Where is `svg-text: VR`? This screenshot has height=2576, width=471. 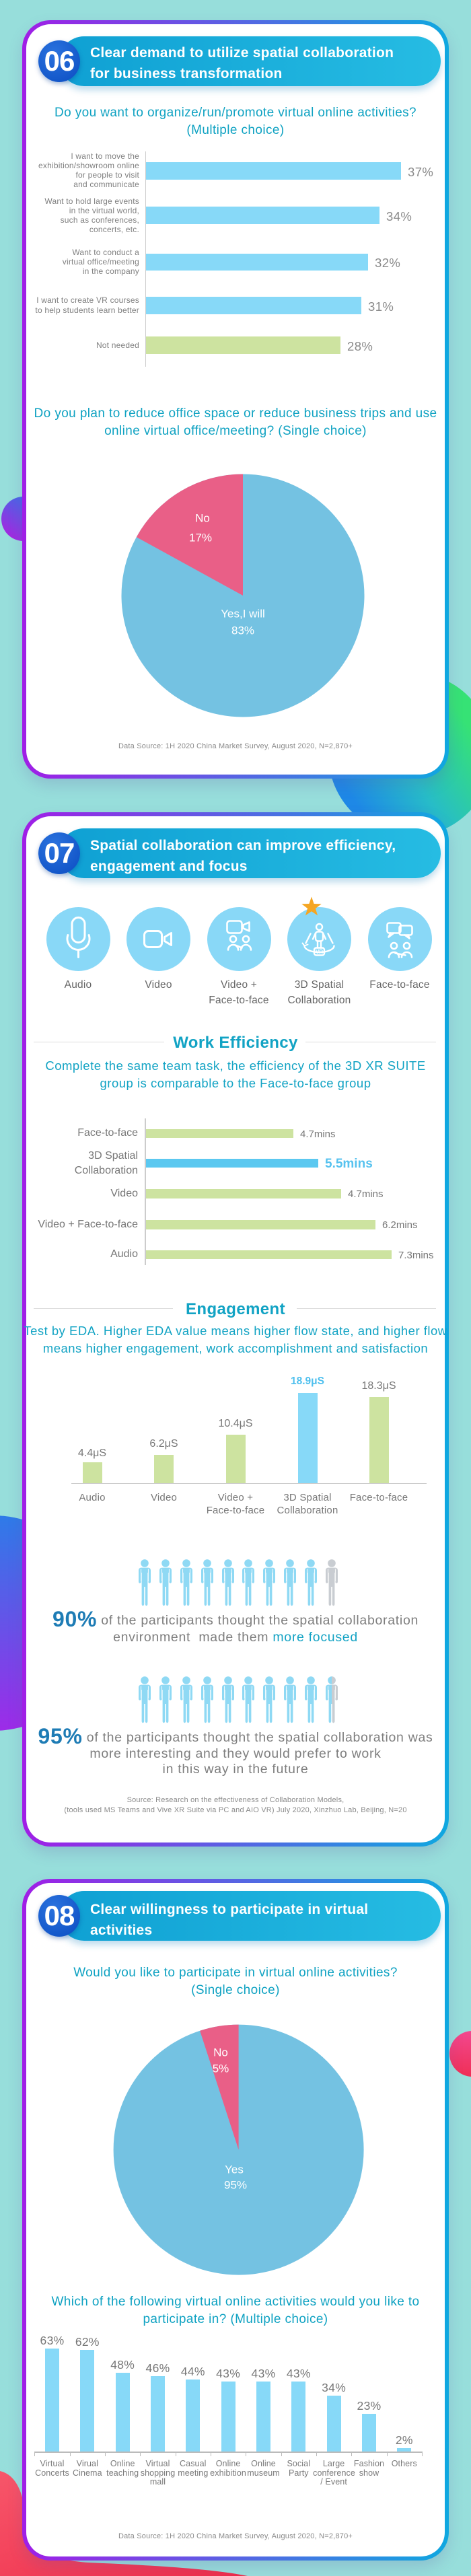
svg-text: VR is located at coordinates (319, 952).